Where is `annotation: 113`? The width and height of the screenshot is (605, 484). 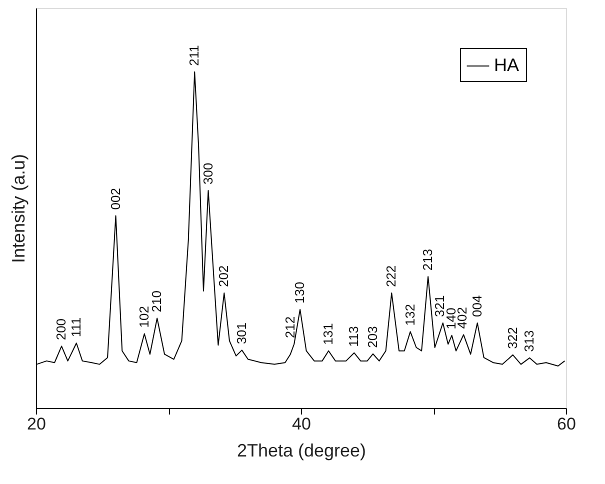
annotation: 113 is located at coordinates (354, 336).